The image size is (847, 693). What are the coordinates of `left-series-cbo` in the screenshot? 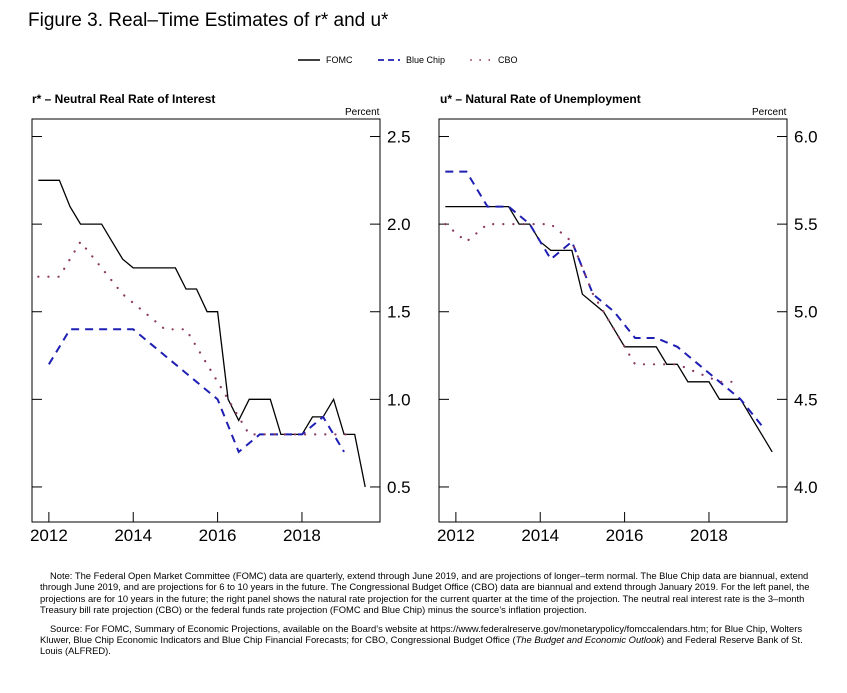 It's located at (196, 337).